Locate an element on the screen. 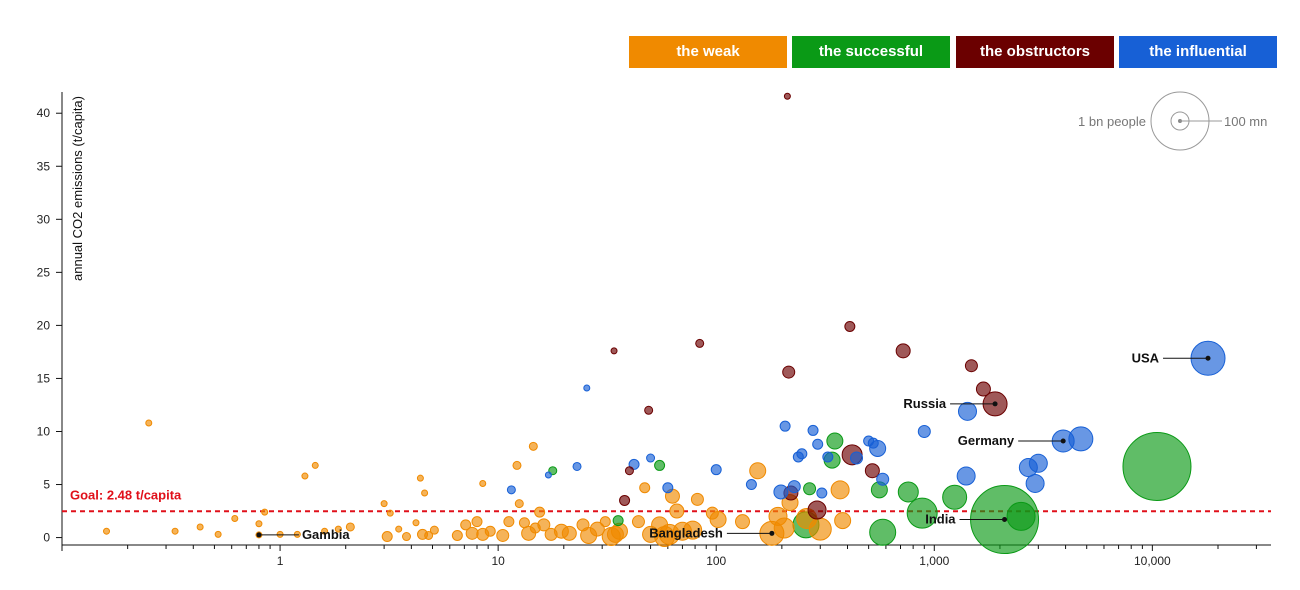 The width and height of the screenshot is (1300, 590). legend-label-influential: the influential is located at coordinates (1198, 51).